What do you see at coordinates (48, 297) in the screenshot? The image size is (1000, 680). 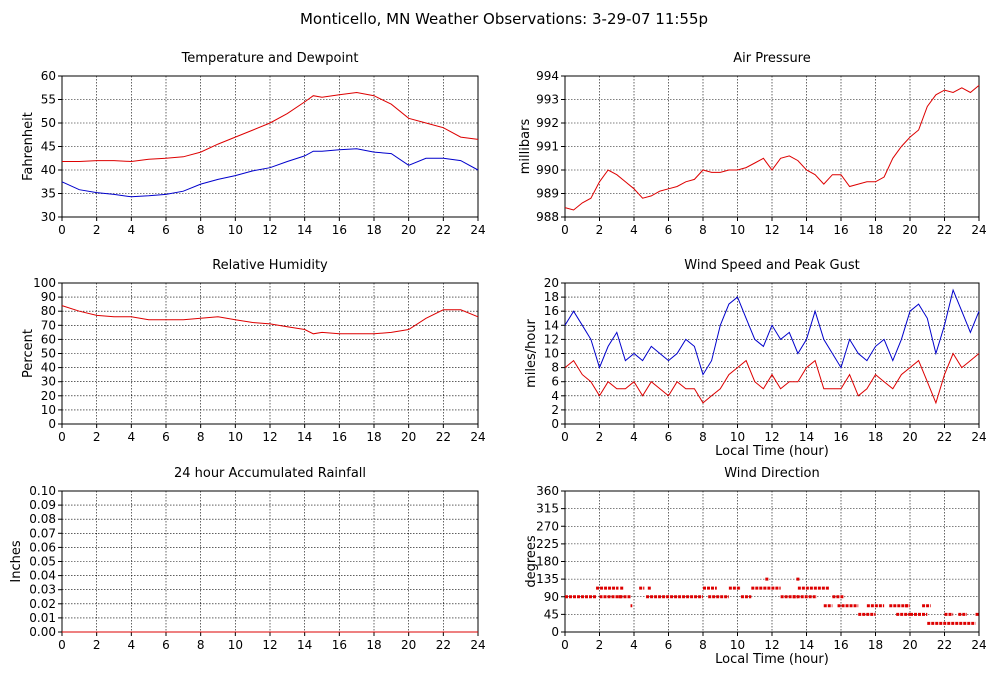 I see `y-tick-label: 90` at bounding box center [48, 297].